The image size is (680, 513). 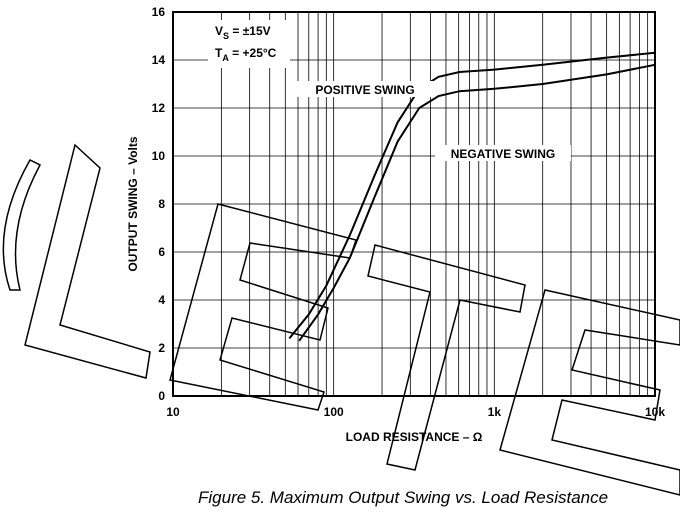 I want to click on annotation-bg, so click(x=249, y=44).